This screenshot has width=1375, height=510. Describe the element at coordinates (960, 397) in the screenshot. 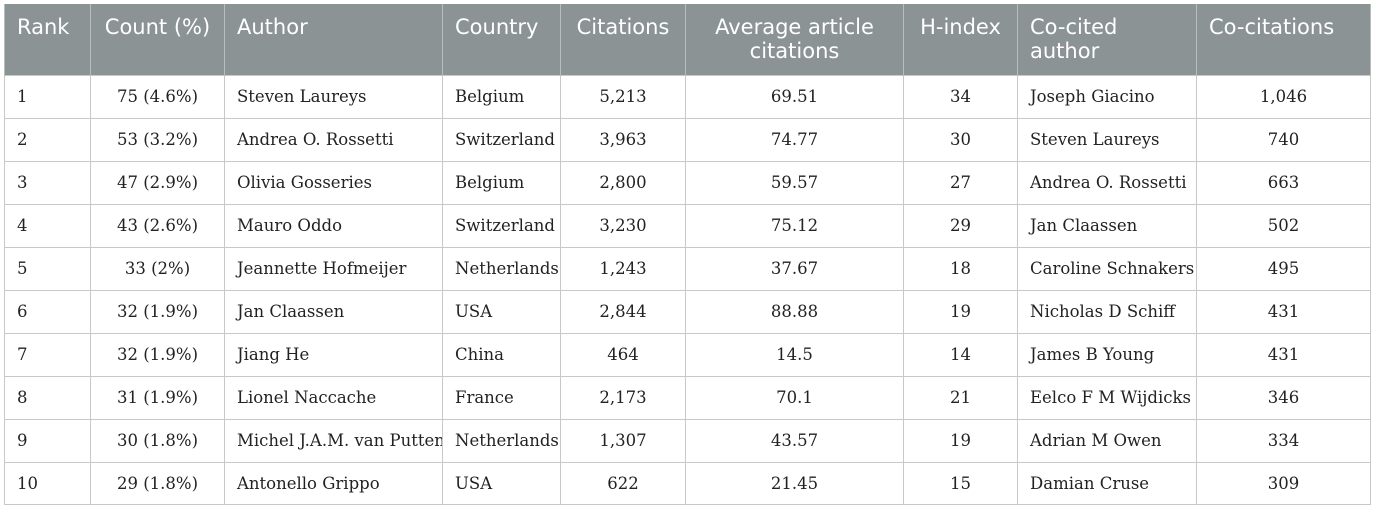

I see `cell-h-index: 21` at that location.